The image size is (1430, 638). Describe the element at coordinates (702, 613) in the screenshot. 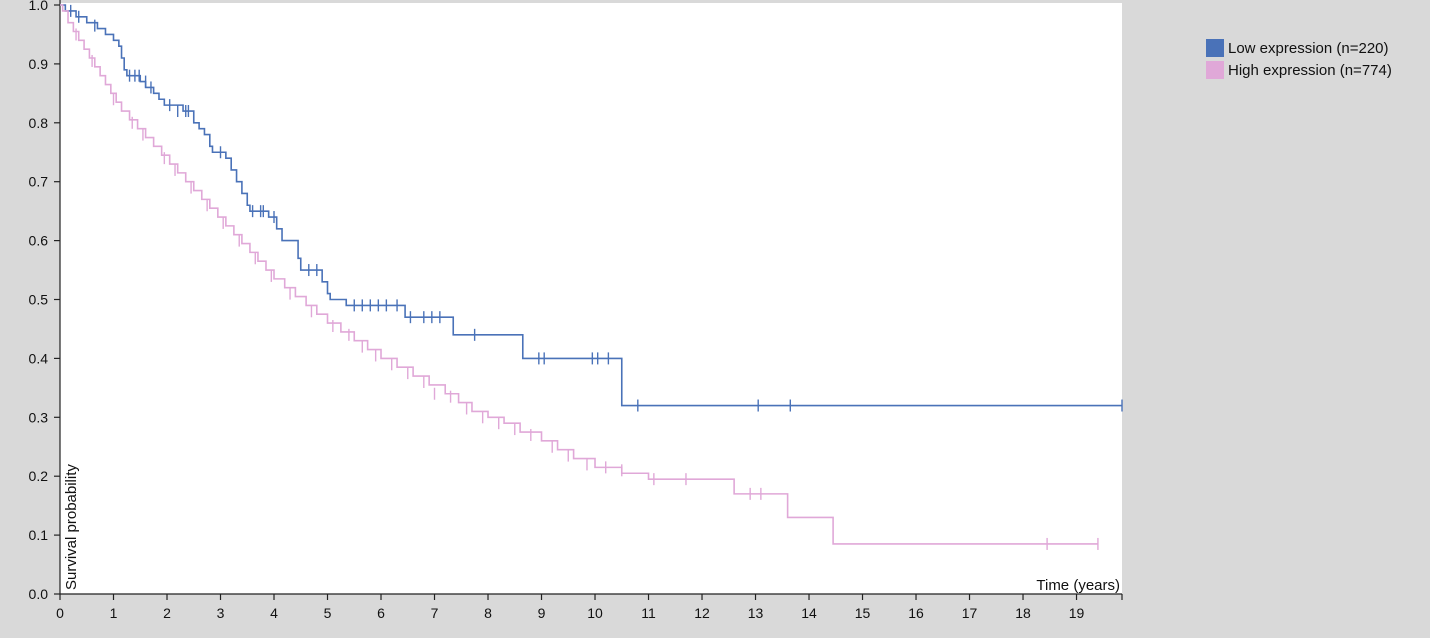

I see `x-tick-label: 12` at that location.